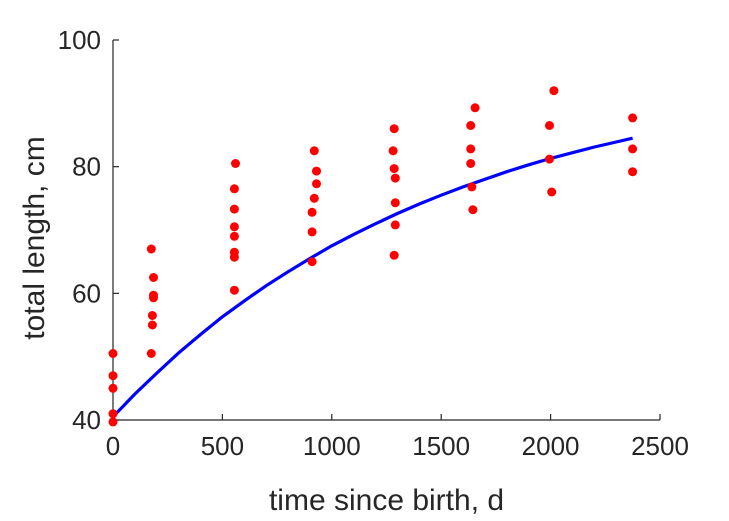 The image size is (729, 521). What do you see at coordinates (79, 40) in the screenshot?
I see `y-tick-label: 100` at bounding box center [79, 40].